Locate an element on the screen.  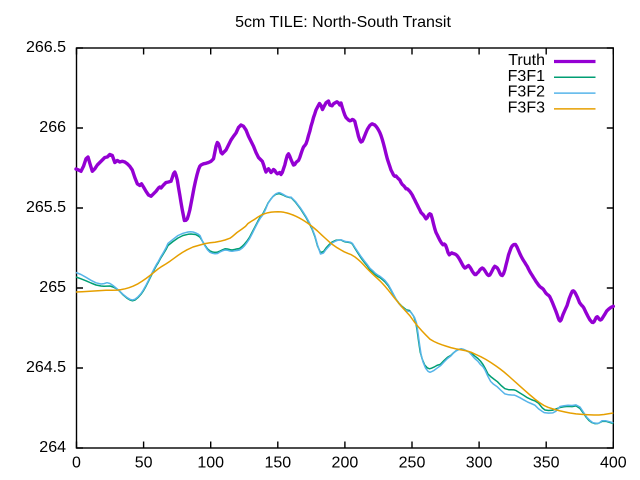
svg-text: 264.5 is located at coordinates (46, 367).